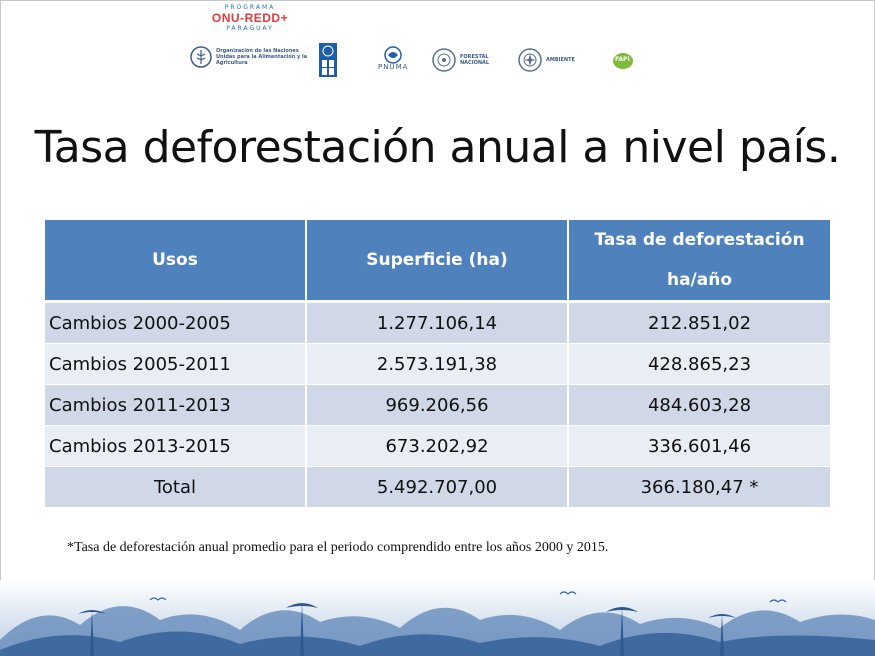 The width and height of the screenshot is (875, 656). I want to click on table-row: Cambios 2013-2015 673.202,92 336.601,46, so click(437, 446).